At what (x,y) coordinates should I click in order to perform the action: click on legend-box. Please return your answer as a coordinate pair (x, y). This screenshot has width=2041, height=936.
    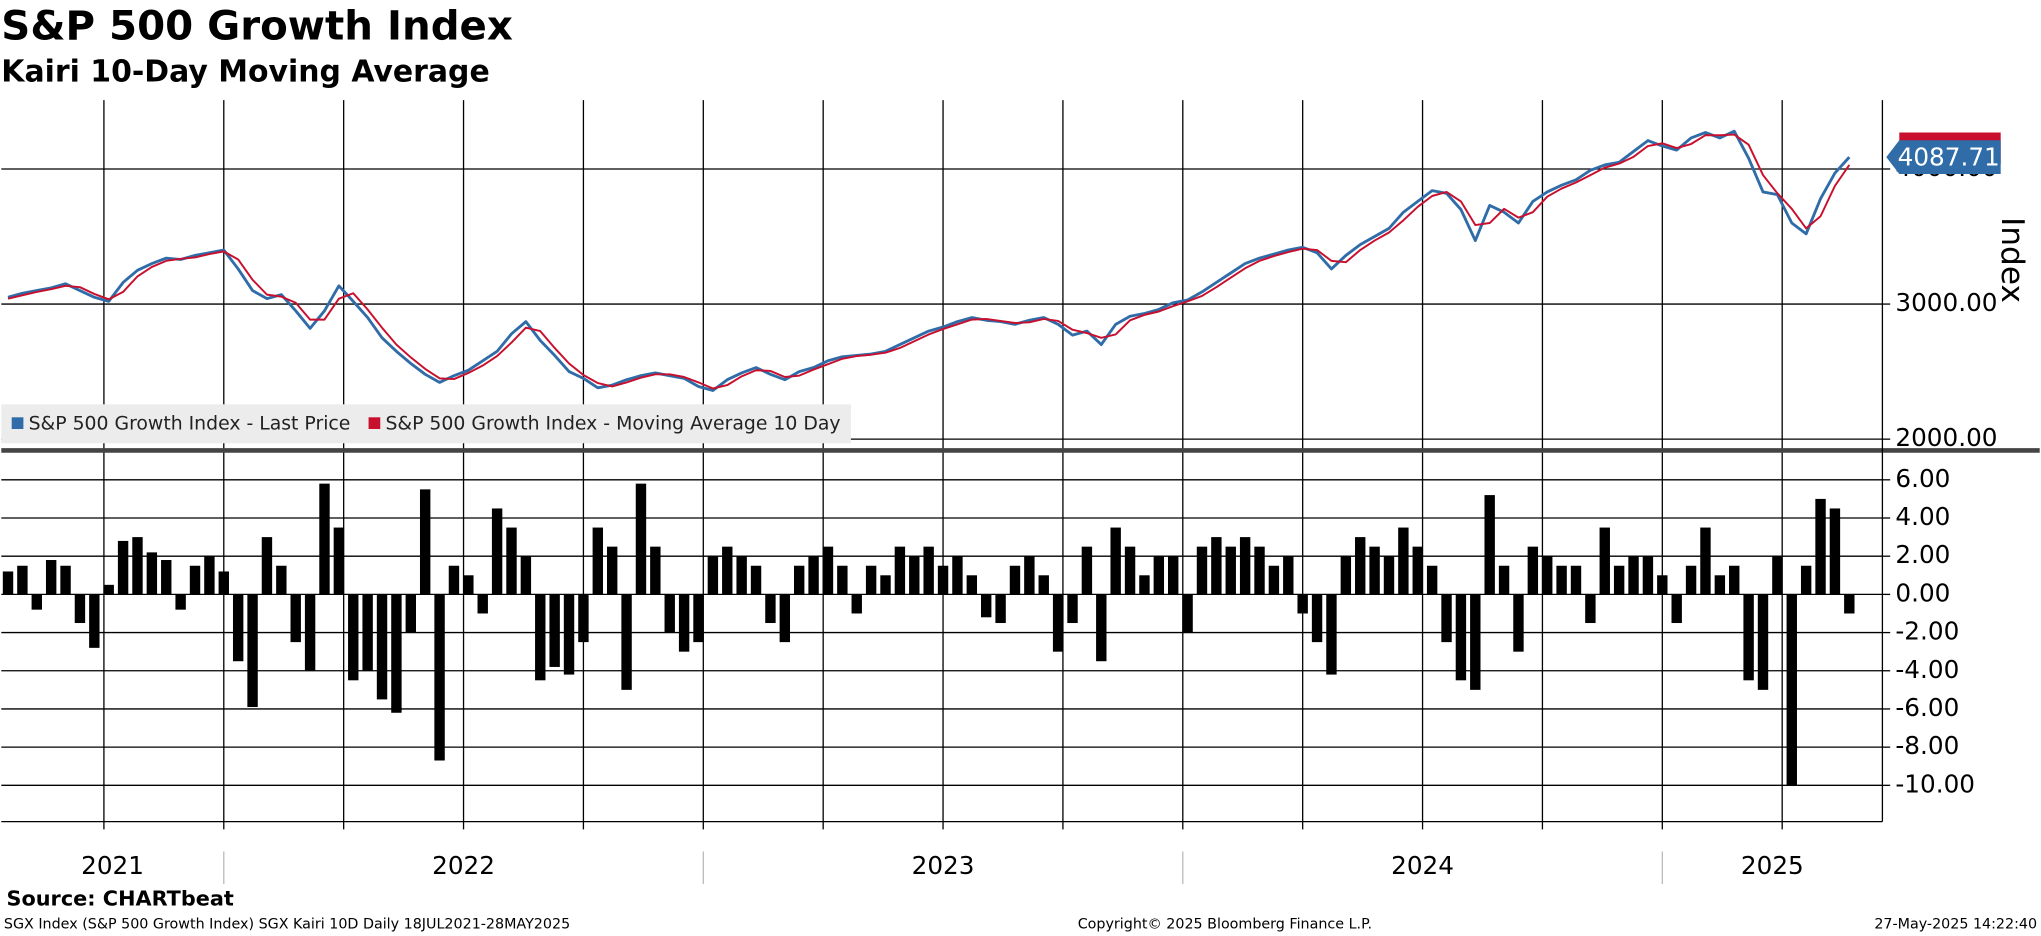
    Looking at the image, I should click on (426, 424).